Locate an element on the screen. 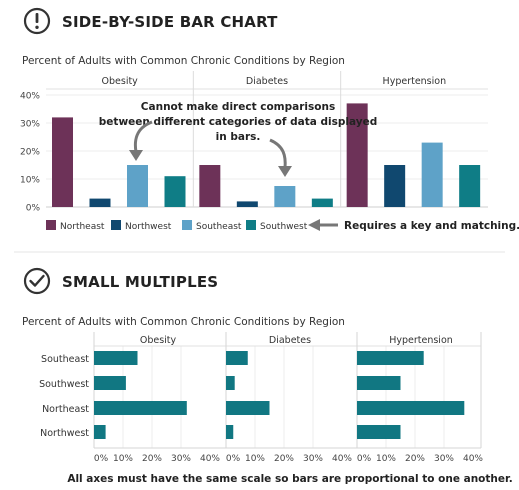  y-tick-20-: 20% is located at coordinates (30, 153).